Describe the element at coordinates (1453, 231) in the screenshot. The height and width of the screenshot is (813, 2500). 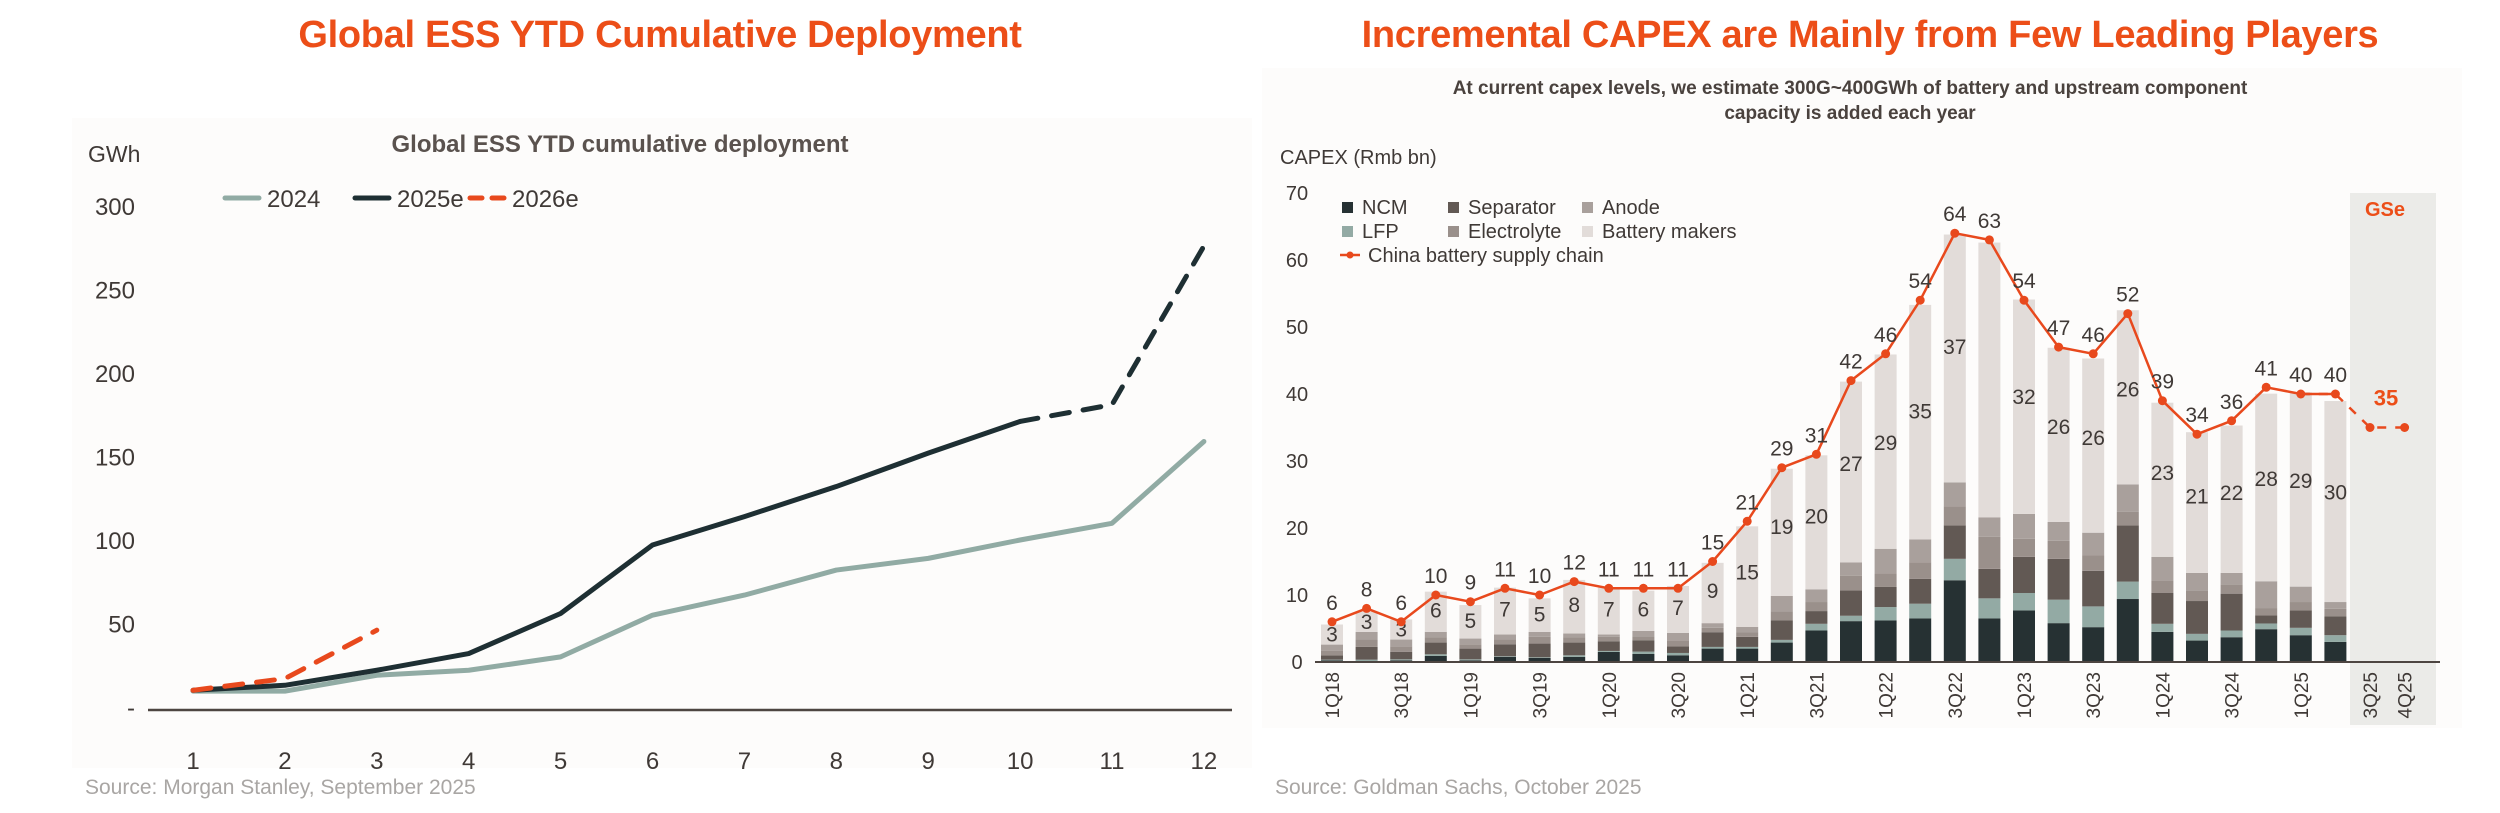
I see `legend-swatch` at that location.